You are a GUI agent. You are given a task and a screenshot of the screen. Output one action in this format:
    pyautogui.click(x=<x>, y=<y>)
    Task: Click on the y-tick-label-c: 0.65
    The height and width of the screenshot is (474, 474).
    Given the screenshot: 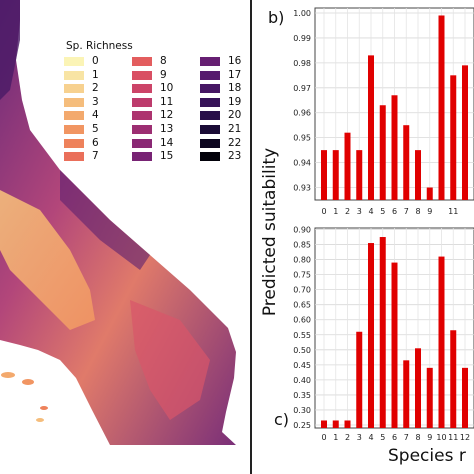 What is the action you would take?
    pyautogui.click(x=302, y=305)
    